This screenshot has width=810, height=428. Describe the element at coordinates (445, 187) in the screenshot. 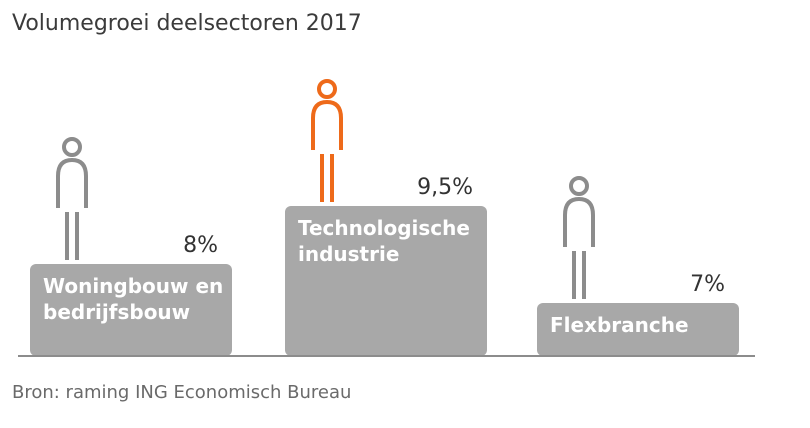

I see `value-label: 9,5%` at that location.